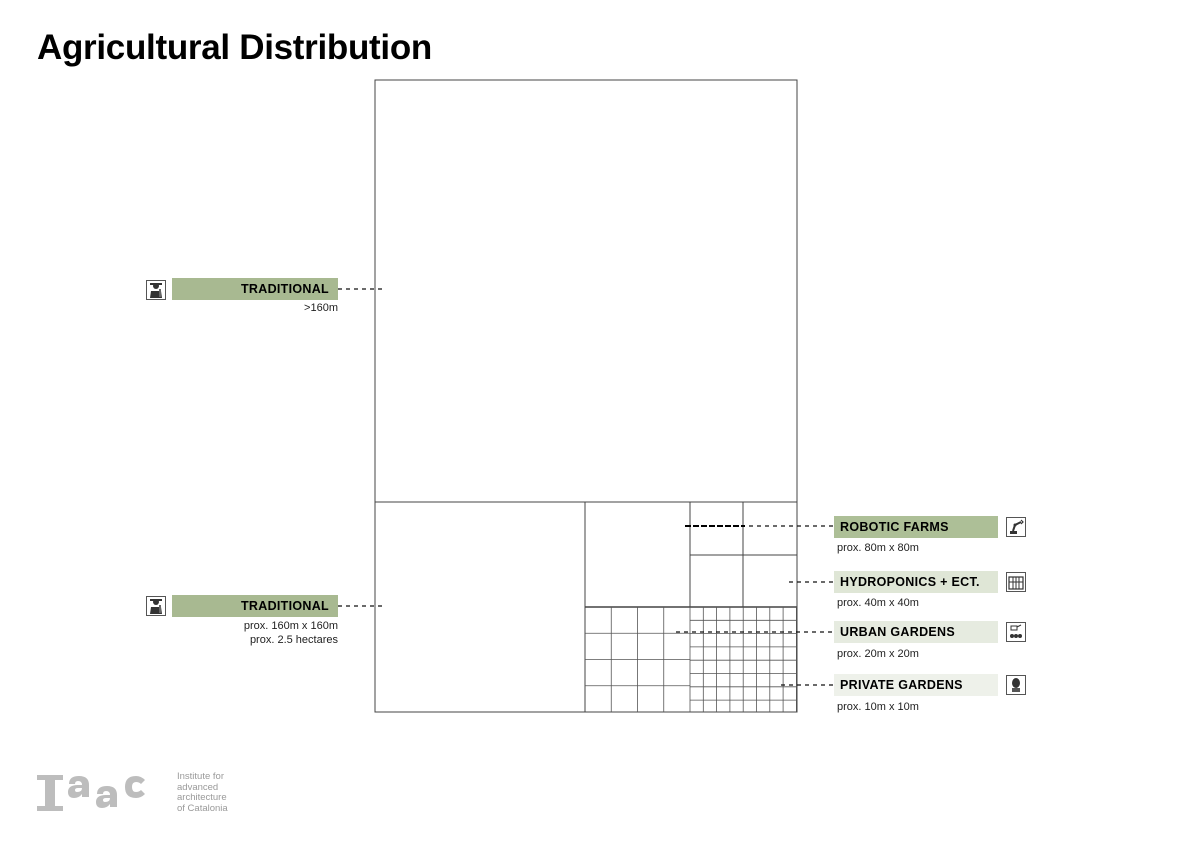 The image size is (1191, 842). I want to click on institute-line: of Catalonia, so click(202, 808).